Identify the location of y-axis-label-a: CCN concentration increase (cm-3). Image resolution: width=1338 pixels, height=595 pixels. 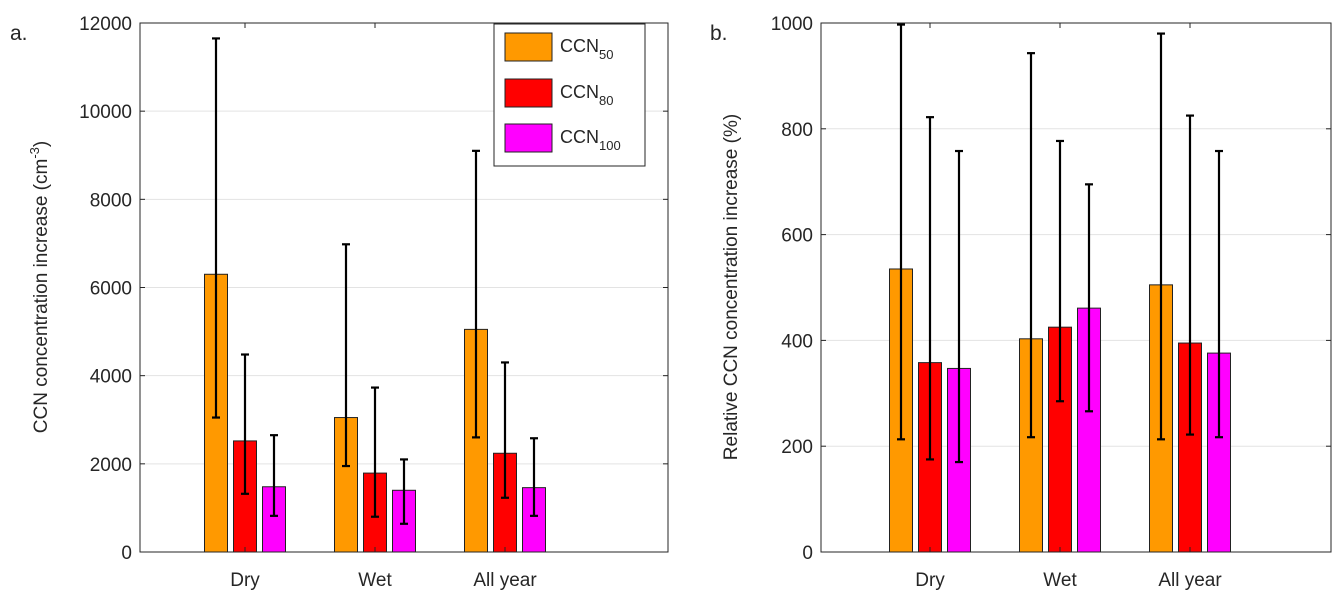
(39, 287).